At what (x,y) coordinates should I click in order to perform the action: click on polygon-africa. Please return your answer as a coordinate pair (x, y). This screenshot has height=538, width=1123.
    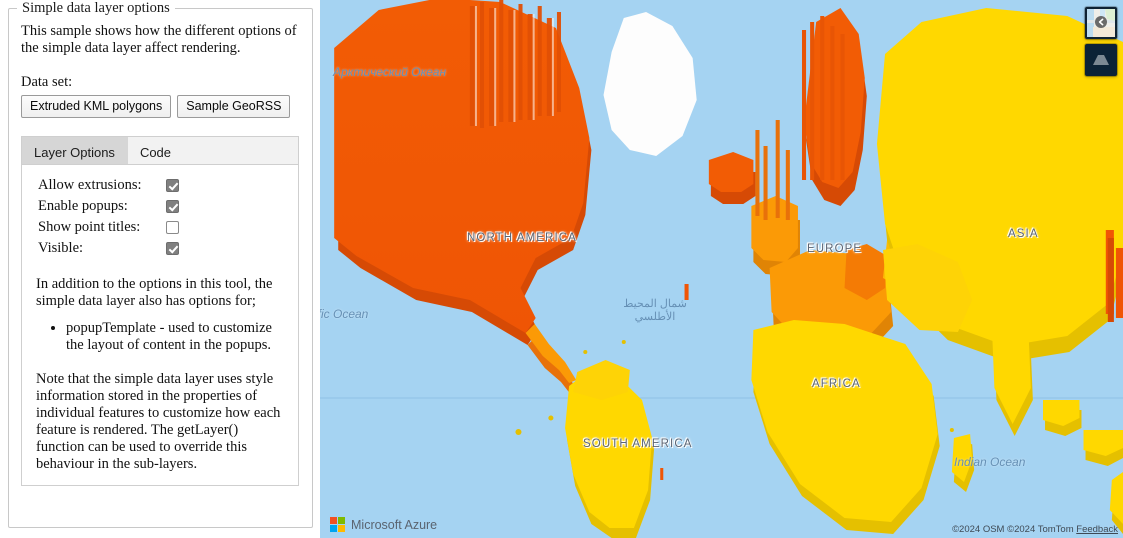
    Looking at the image, I should click on (863, 427).